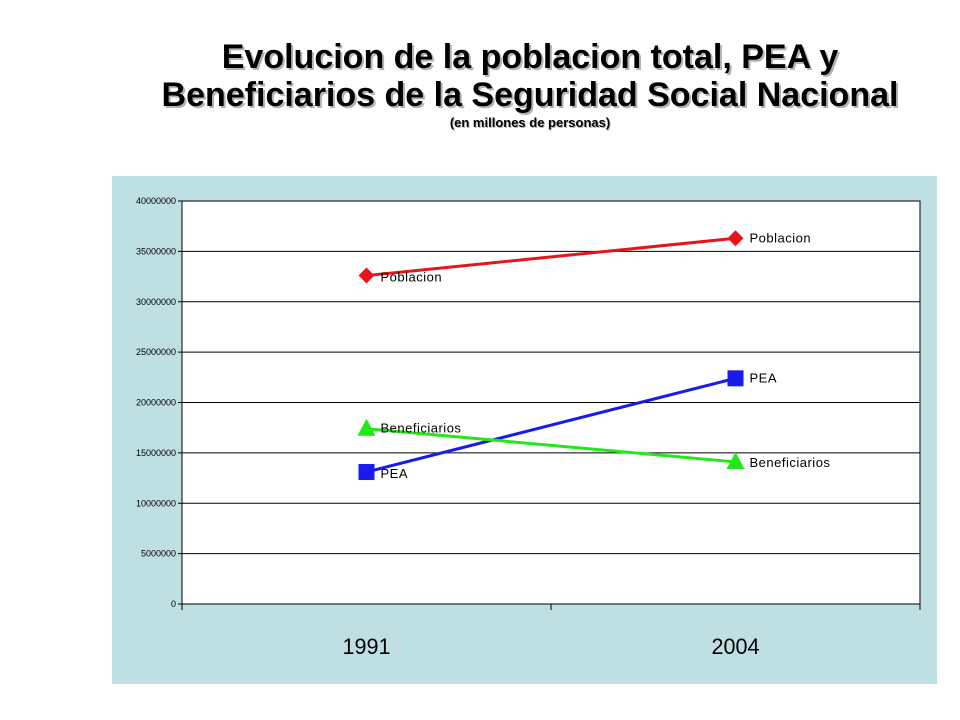 This screenshot has height=720, width=960. Describe the element at coordinates (156, 403) in the screenshot. I see `y-tick-label: 20000000` at that location.